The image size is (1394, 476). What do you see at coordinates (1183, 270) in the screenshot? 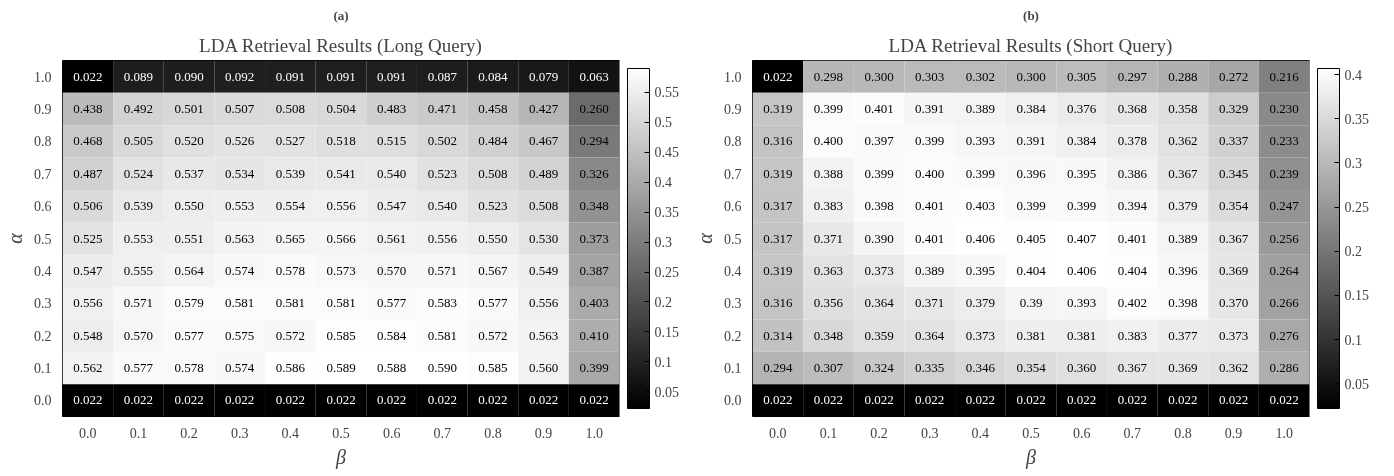
I see `data-label: 0.396` at bounding box center [1183, 270].